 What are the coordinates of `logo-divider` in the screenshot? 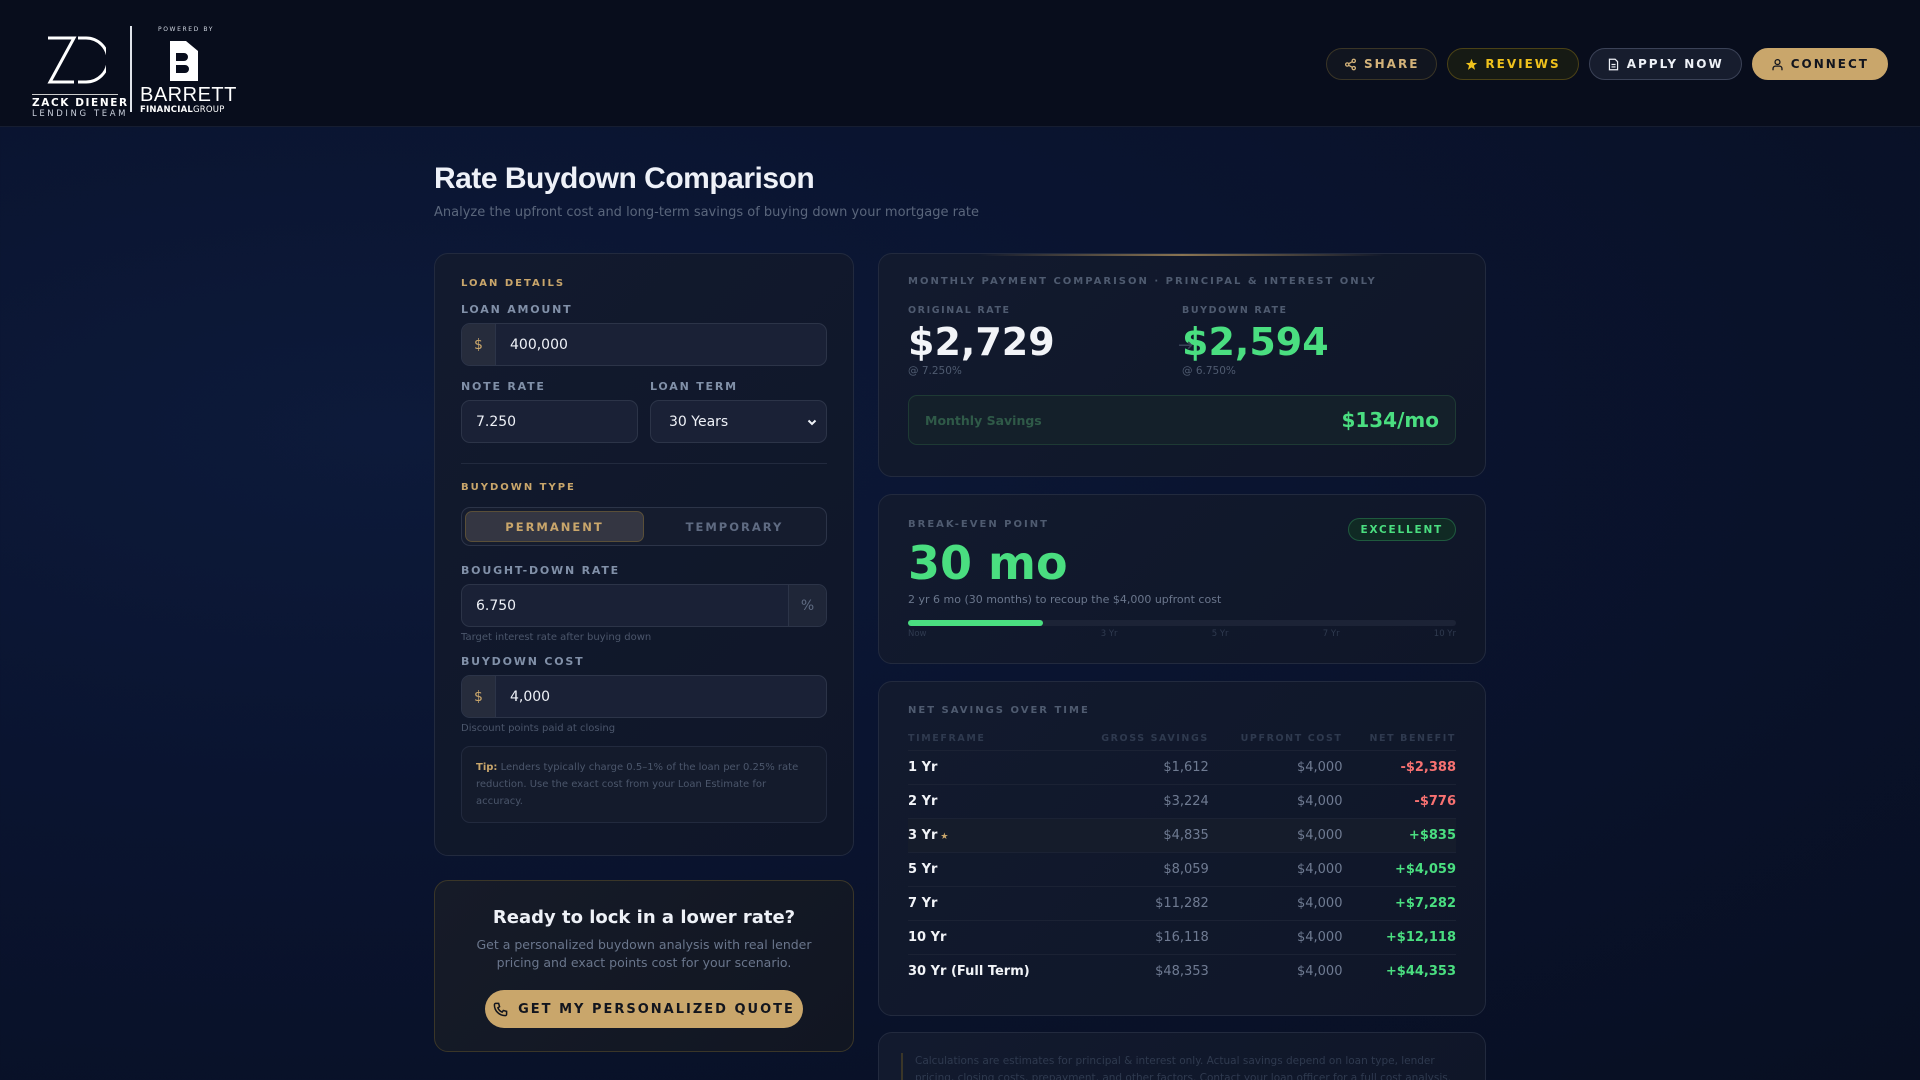 It's located at (131, 69).